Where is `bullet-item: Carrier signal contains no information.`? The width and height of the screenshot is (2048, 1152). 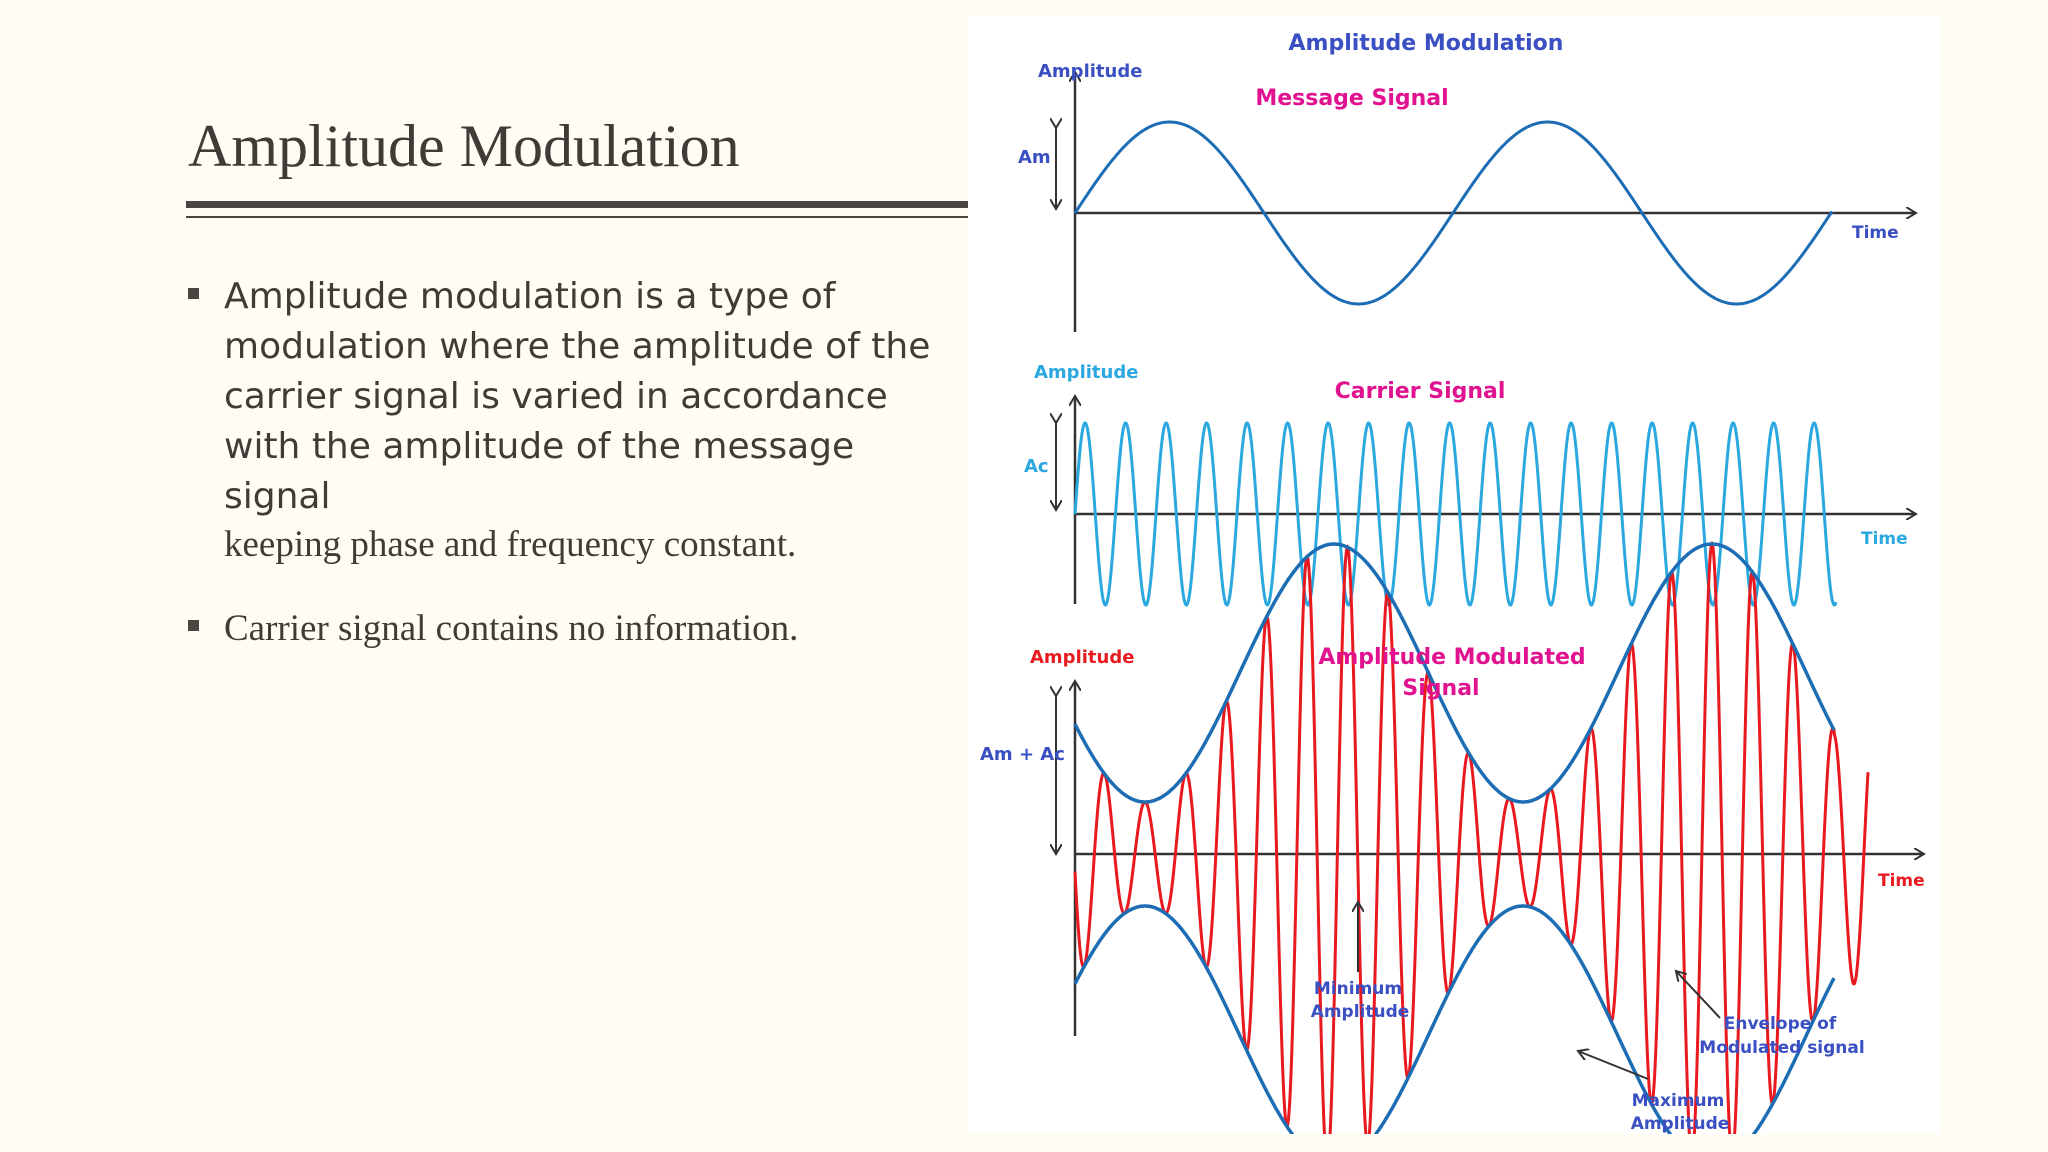
bullet-item: Carrier signal contains no information. is located at coordinates (578, 629).